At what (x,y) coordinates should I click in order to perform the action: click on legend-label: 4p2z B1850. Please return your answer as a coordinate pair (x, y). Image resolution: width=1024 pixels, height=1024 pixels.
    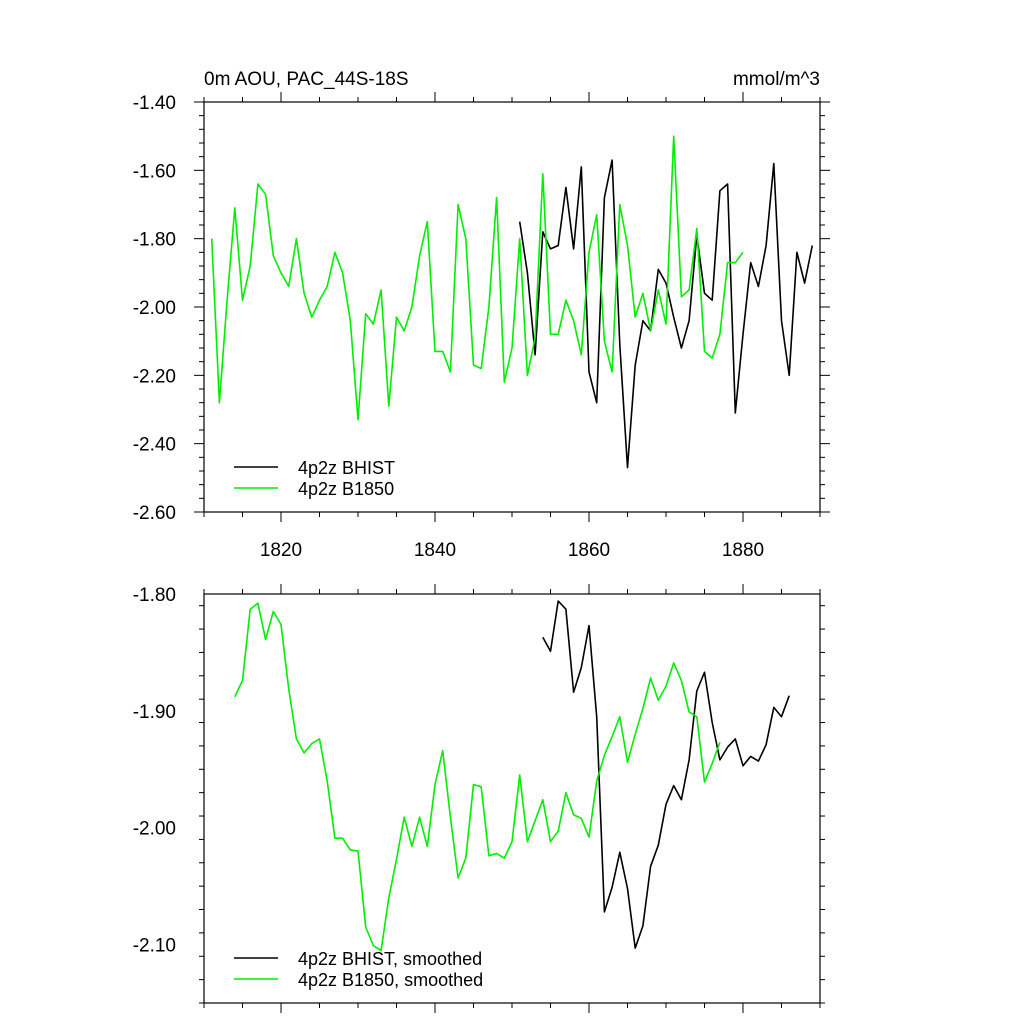
    Looking at the image, I should click on (346, 489).